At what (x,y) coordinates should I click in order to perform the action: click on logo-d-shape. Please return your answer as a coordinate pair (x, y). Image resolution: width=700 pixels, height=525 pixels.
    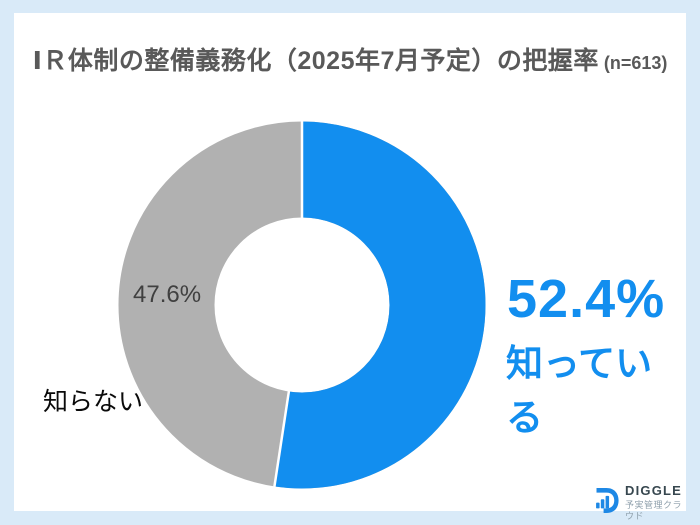
    Looking at the image, I should click on (607, 500).